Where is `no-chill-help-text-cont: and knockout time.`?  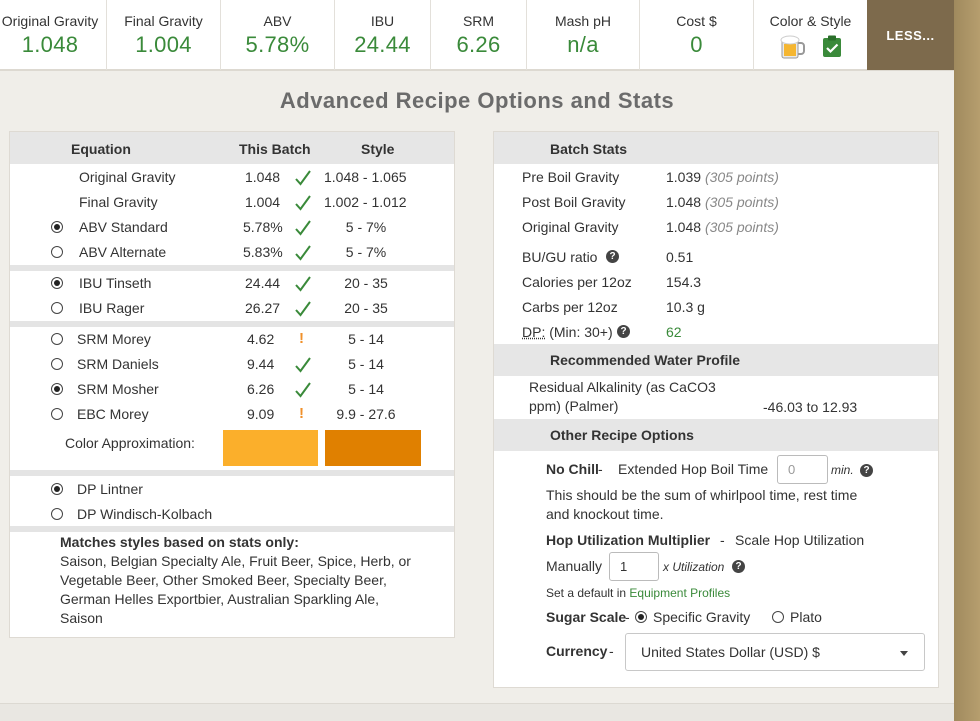
no-chill-help-text-cont: and knockout time. is located at coordinates (605, 514).